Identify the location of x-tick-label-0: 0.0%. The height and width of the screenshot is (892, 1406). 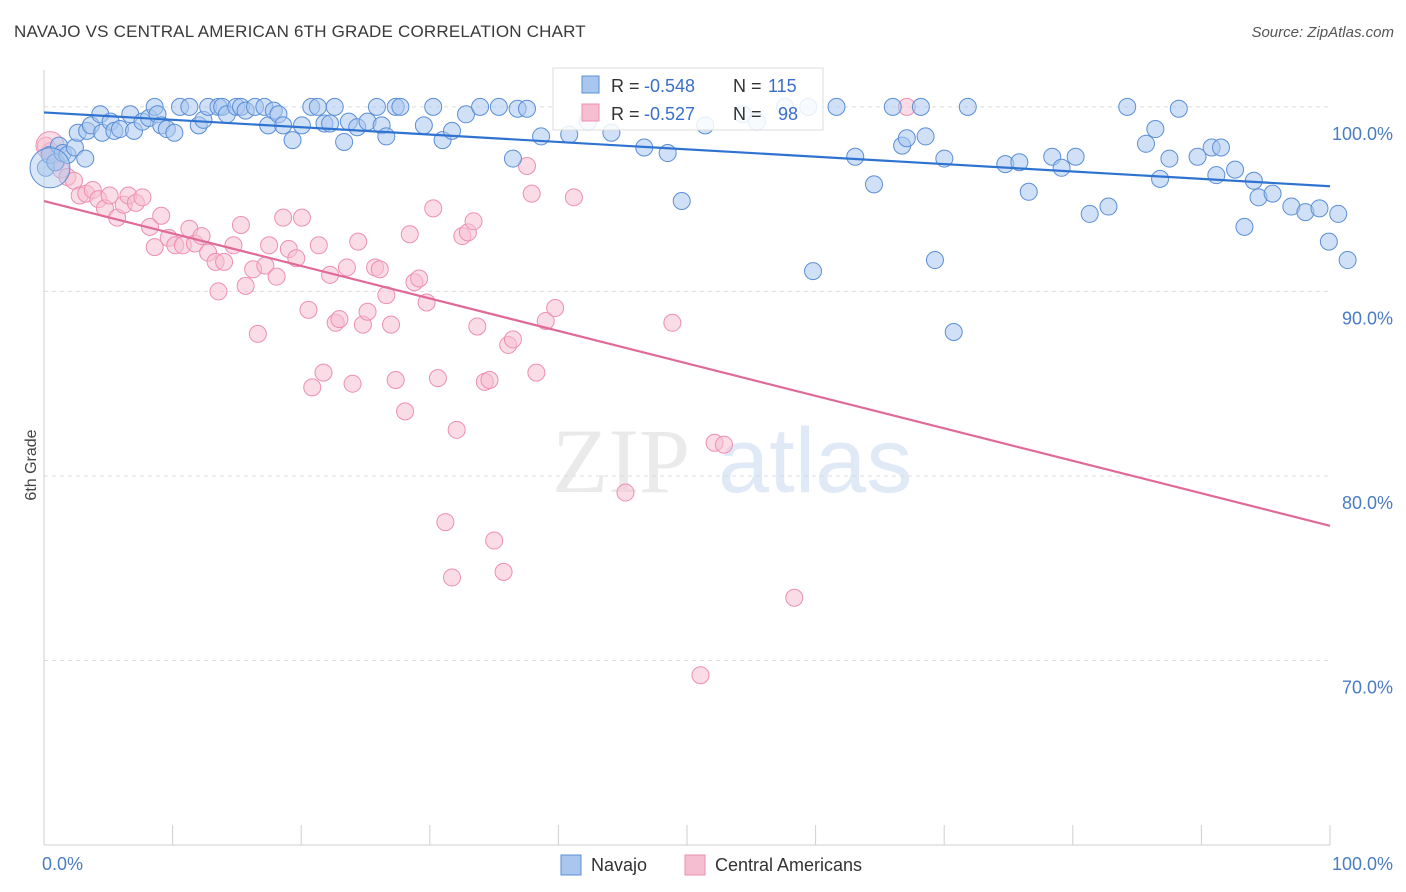
(62, 864).